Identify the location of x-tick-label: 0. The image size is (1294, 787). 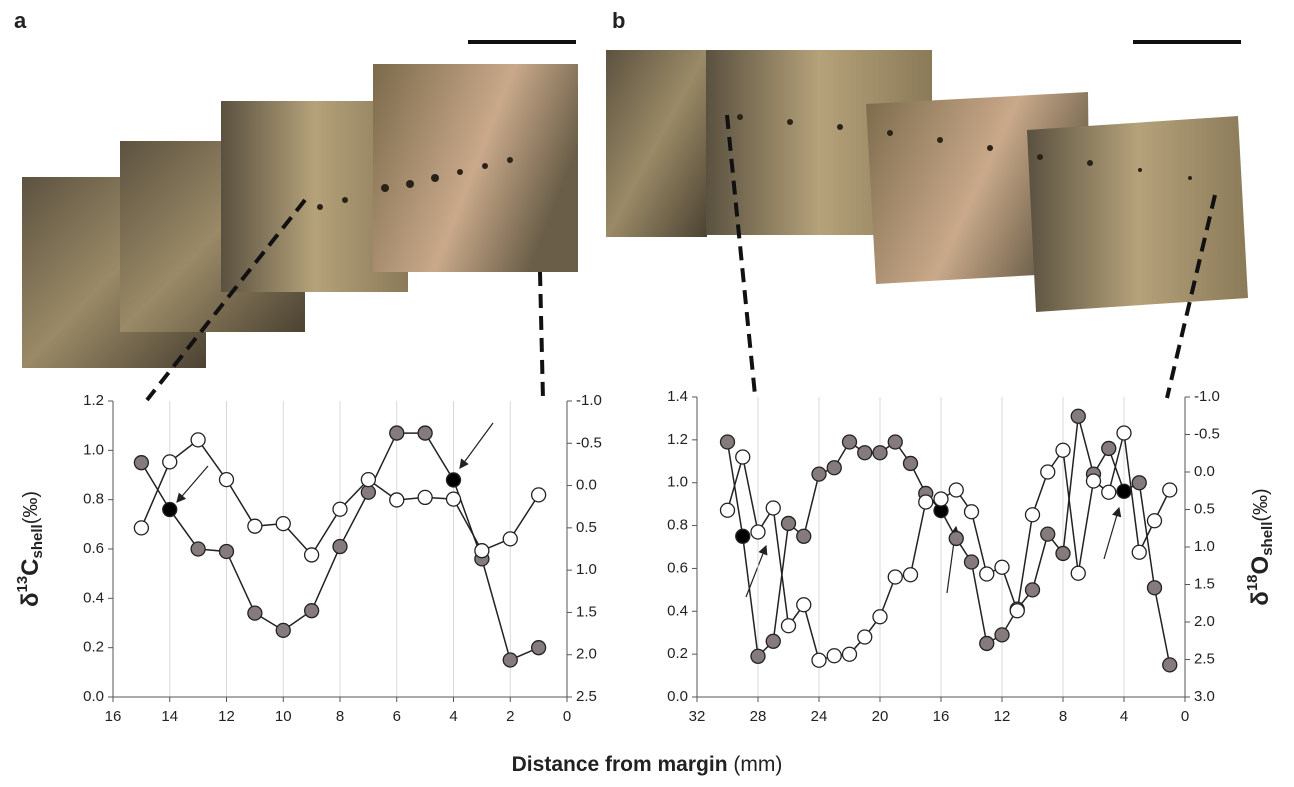
(567, 716).